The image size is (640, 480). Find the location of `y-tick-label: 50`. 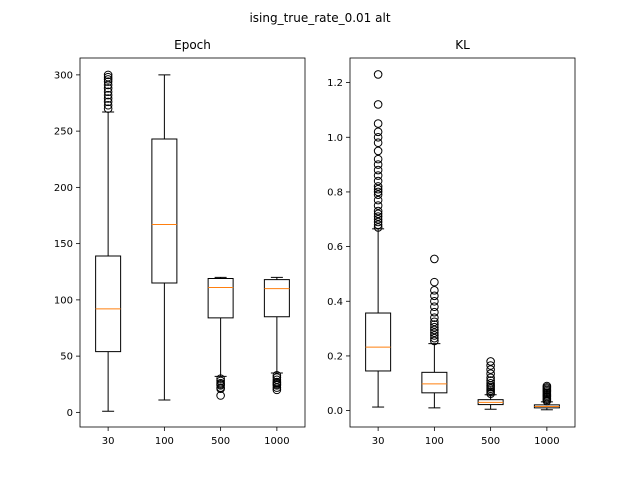

y-tick-label: 50 is located at coordinates (66, 357).